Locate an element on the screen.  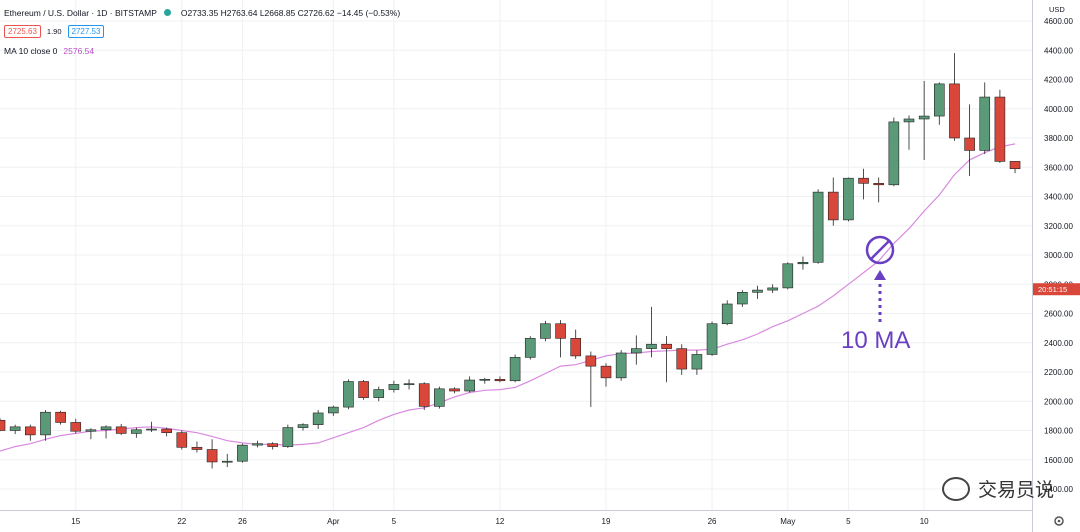
countdown-tag is located at coordinates (1056, 289).